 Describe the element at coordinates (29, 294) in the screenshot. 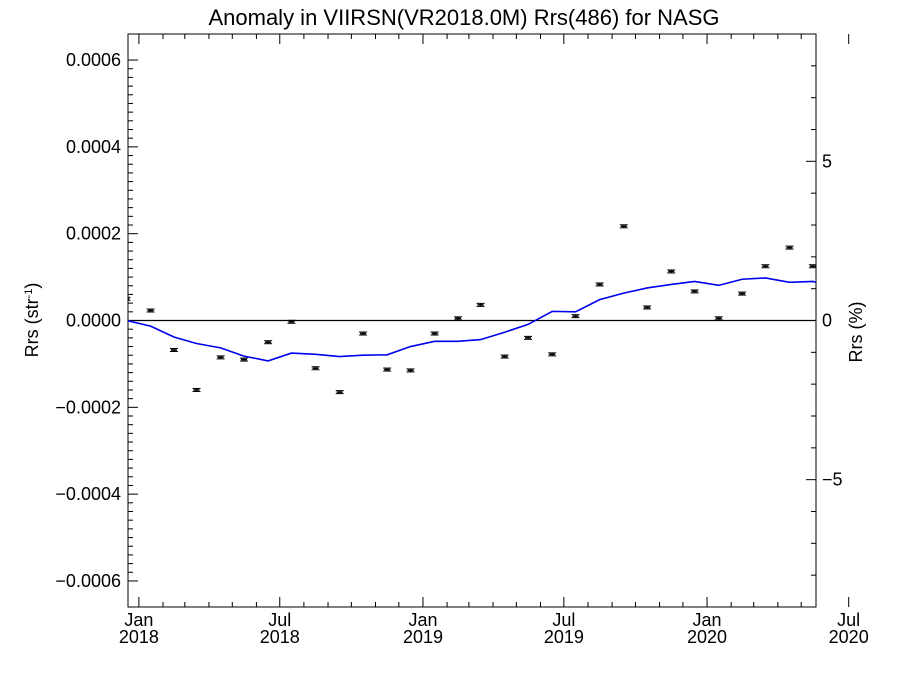

I see `y-axis-label-superscript: -1` at that location.